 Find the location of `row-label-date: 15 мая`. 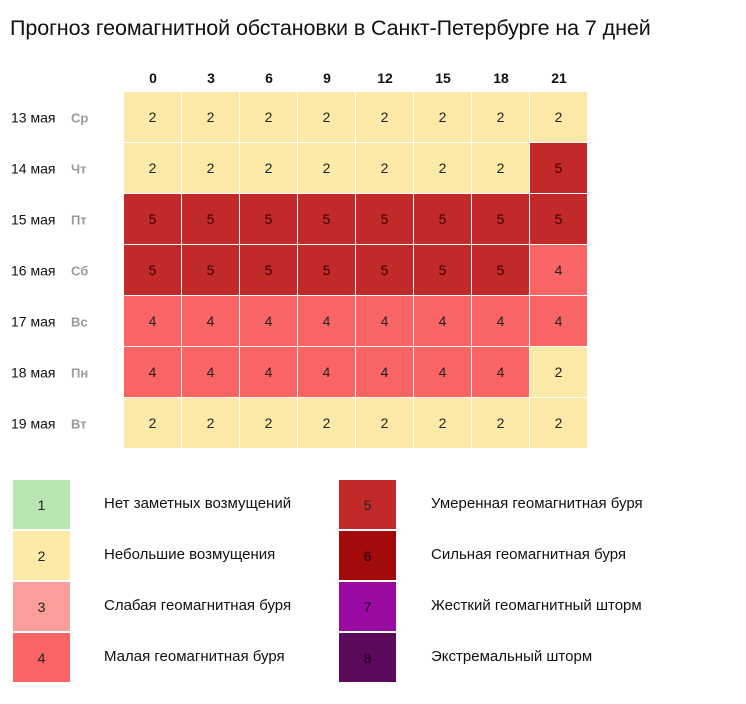

row-label-date: 15 мая is located at coordinates (33, 220).